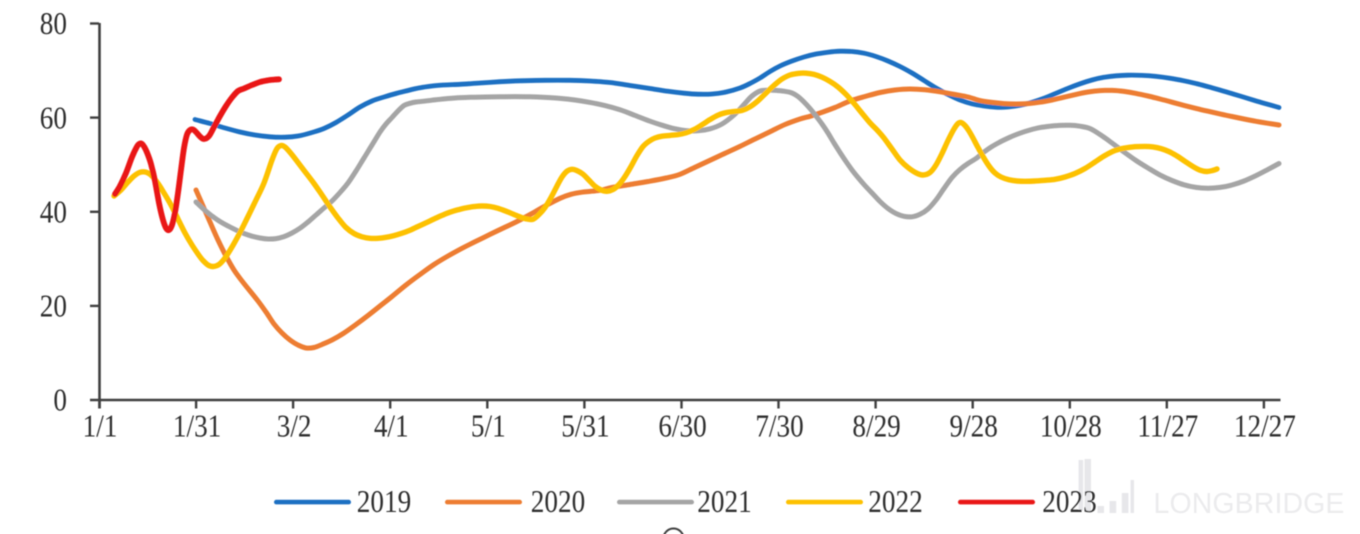 This screenshot has width=1360, height=534. Describe the element at coordinates (100, 427) in the screenshot. I see `svg-text: 1/1` at that location.